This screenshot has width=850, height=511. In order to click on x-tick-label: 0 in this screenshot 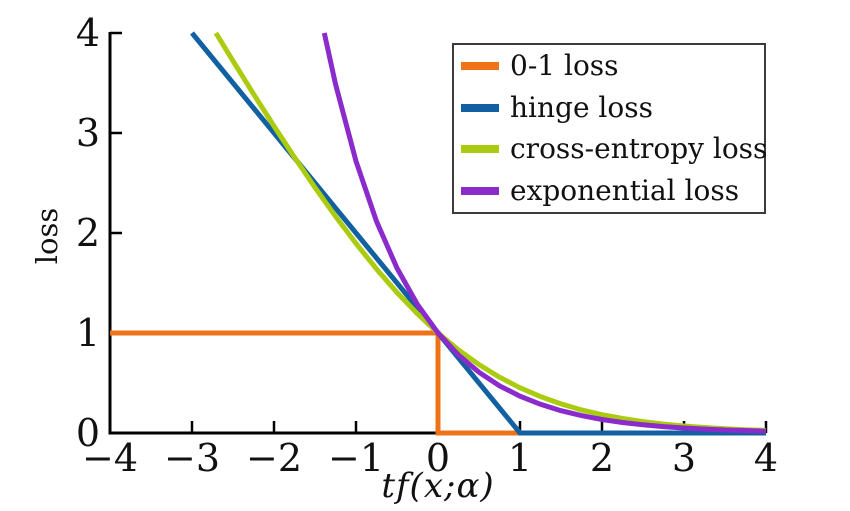, I will do `click(438, 458)`.